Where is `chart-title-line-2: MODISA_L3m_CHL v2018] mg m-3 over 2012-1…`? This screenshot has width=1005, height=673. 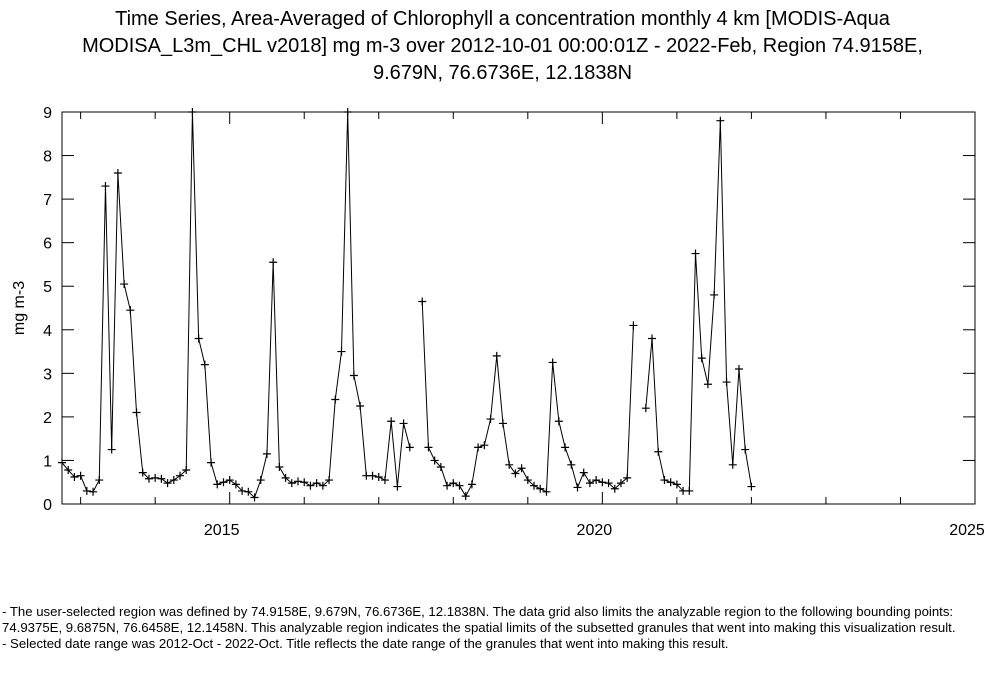 chart-title-line-2: MODISA_L3m_CHL v2018] mg m-3 over 2012-1… is located at coordinates (502, 46).